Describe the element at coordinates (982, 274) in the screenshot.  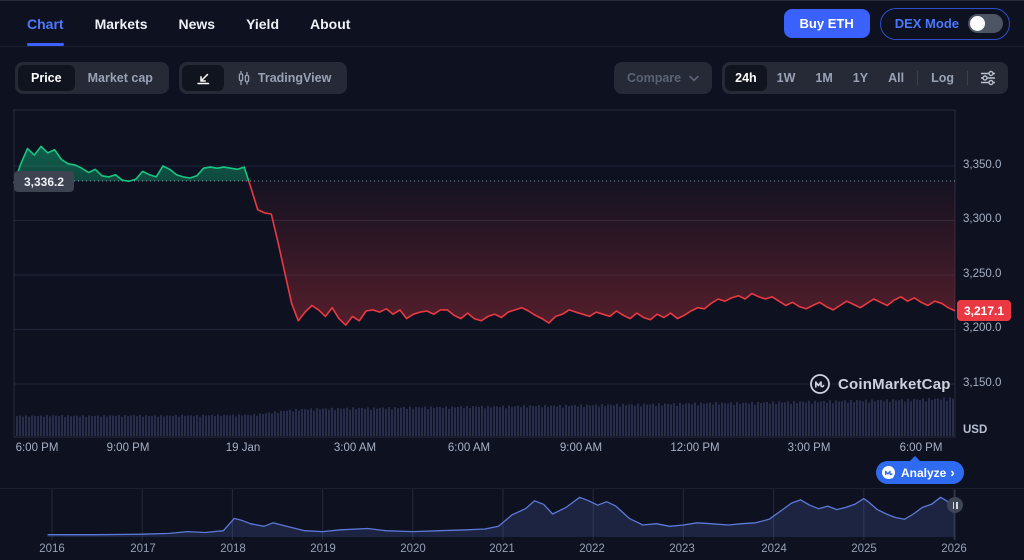
I see `y-axis-label: 3,250.0` at that location.